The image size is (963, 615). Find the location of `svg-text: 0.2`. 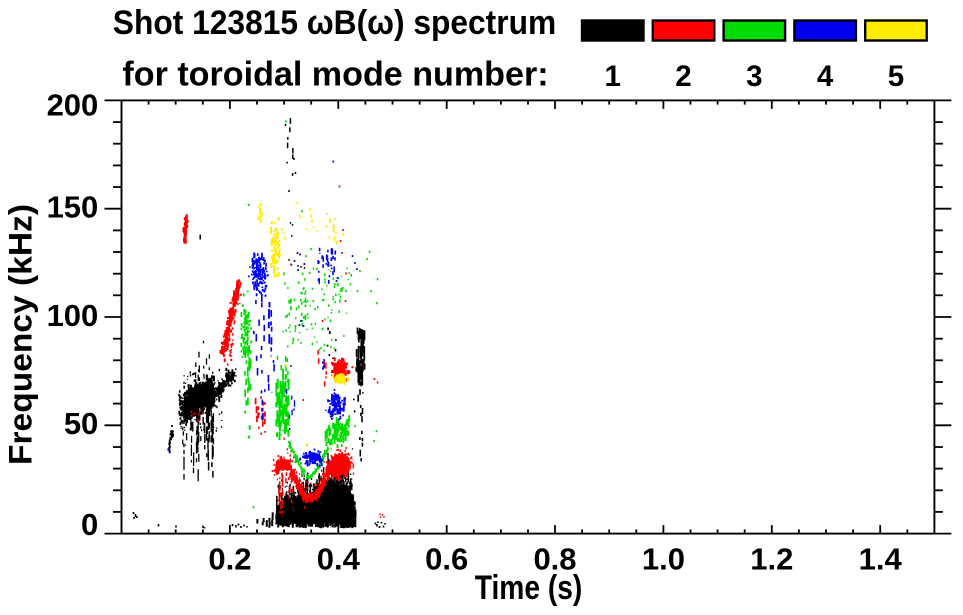

svg-text: 0.2 is located at coordinates (229, 558).